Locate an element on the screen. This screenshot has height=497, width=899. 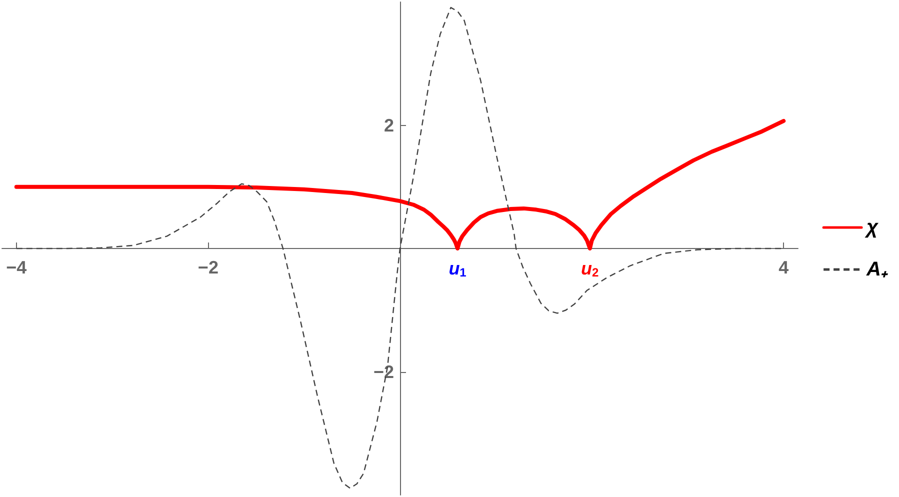
legend-label: χ is located at coordinates (872, 227).